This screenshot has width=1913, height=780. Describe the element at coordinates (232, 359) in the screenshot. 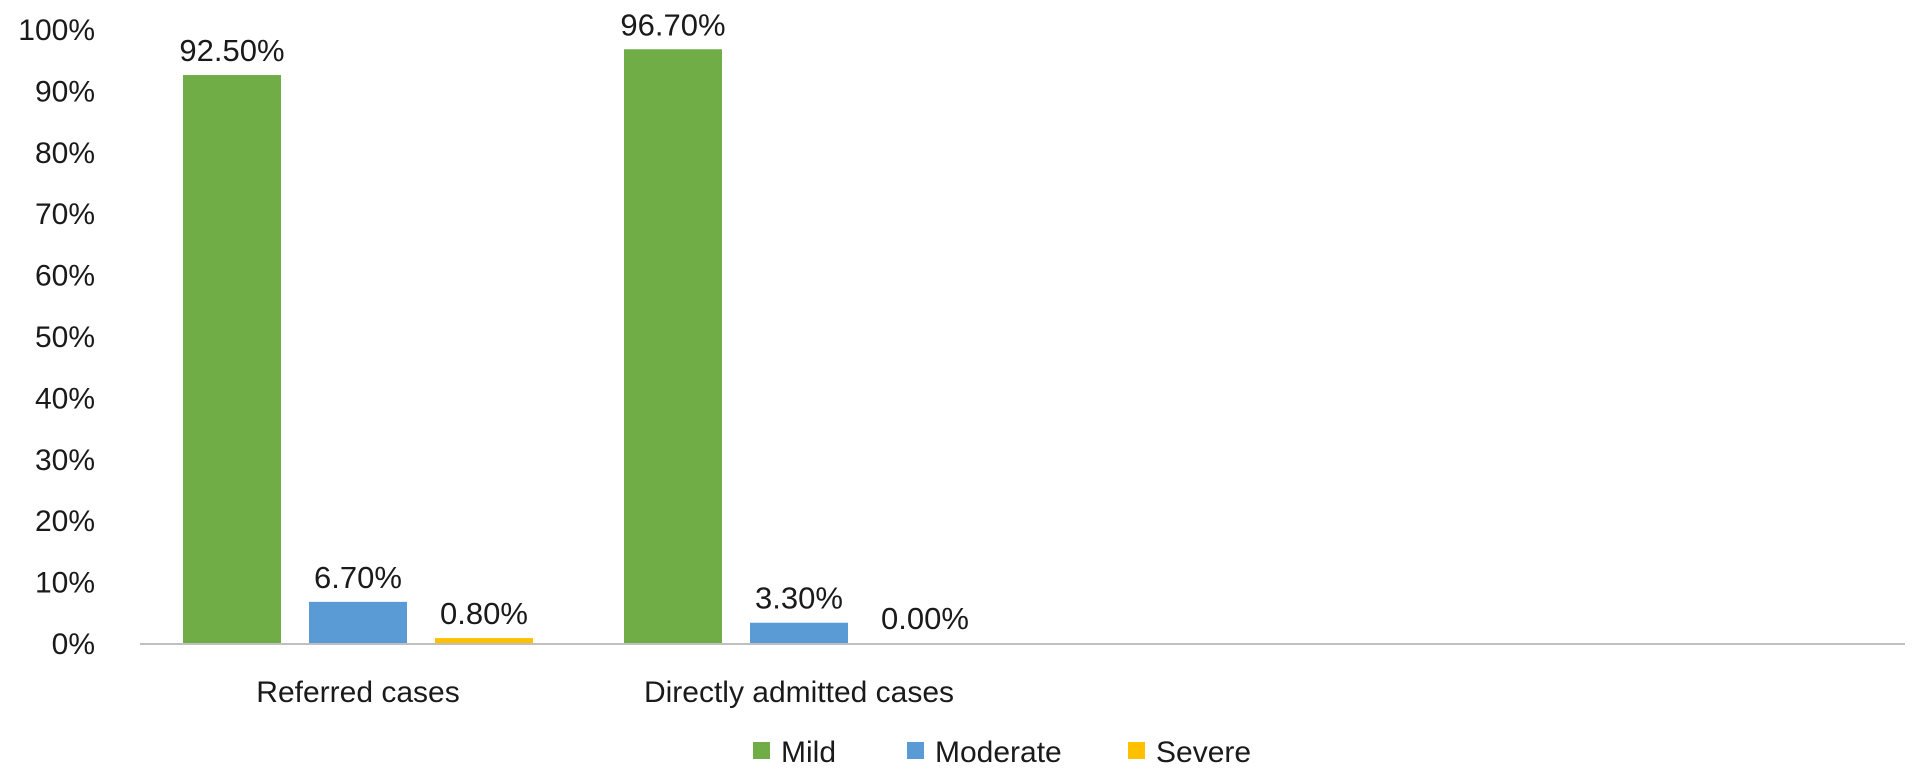

I see `bar-mild-referred-cases` at that location.